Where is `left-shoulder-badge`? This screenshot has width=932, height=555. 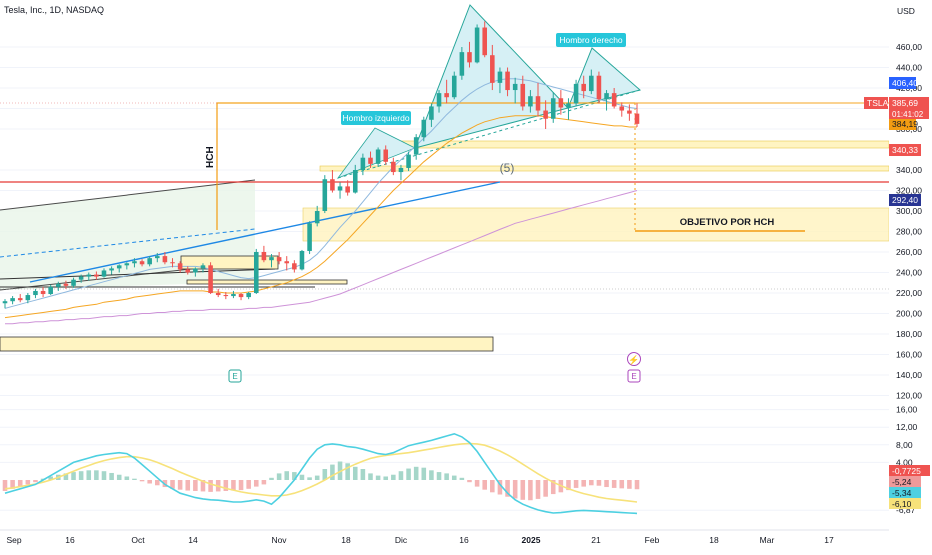
left-shoulder-badge is located at coordinates (376, 118).